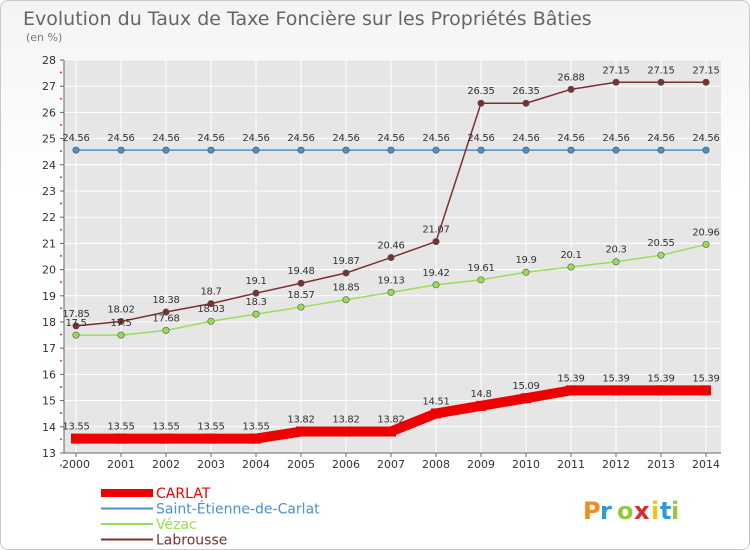 This screenshot has width=750, height=550. What do you see at coordinates (211, 464) in the screenshot?
I see `x-tick-label: 2003` at bounding box center [211, 464].